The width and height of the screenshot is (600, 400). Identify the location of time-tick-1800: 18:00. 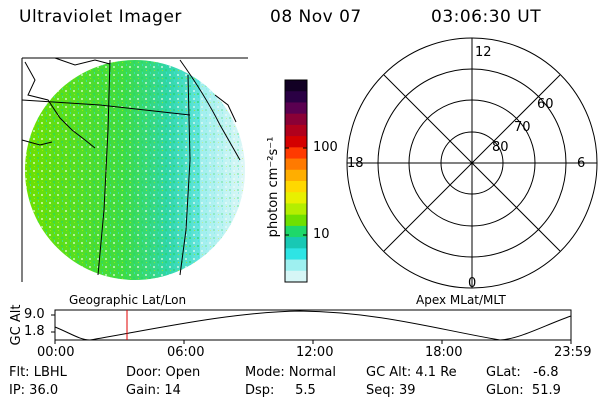
(444, 352).